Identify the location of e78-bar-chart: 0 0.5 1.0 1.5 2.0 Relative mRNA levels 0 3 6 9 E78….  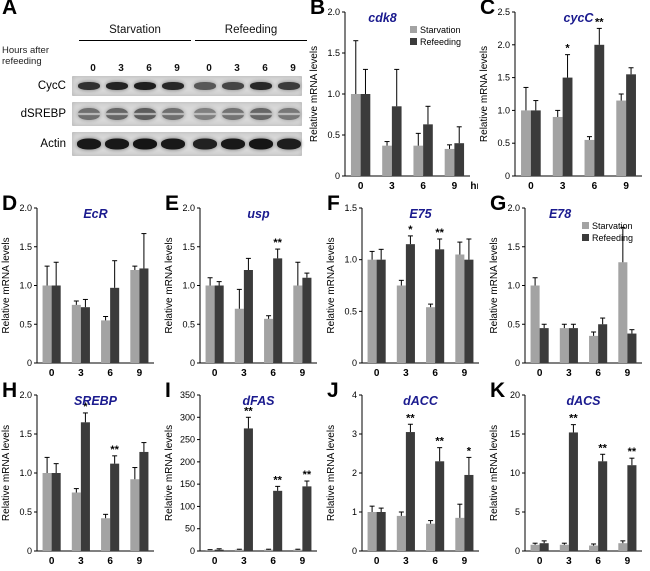
(565, 291).